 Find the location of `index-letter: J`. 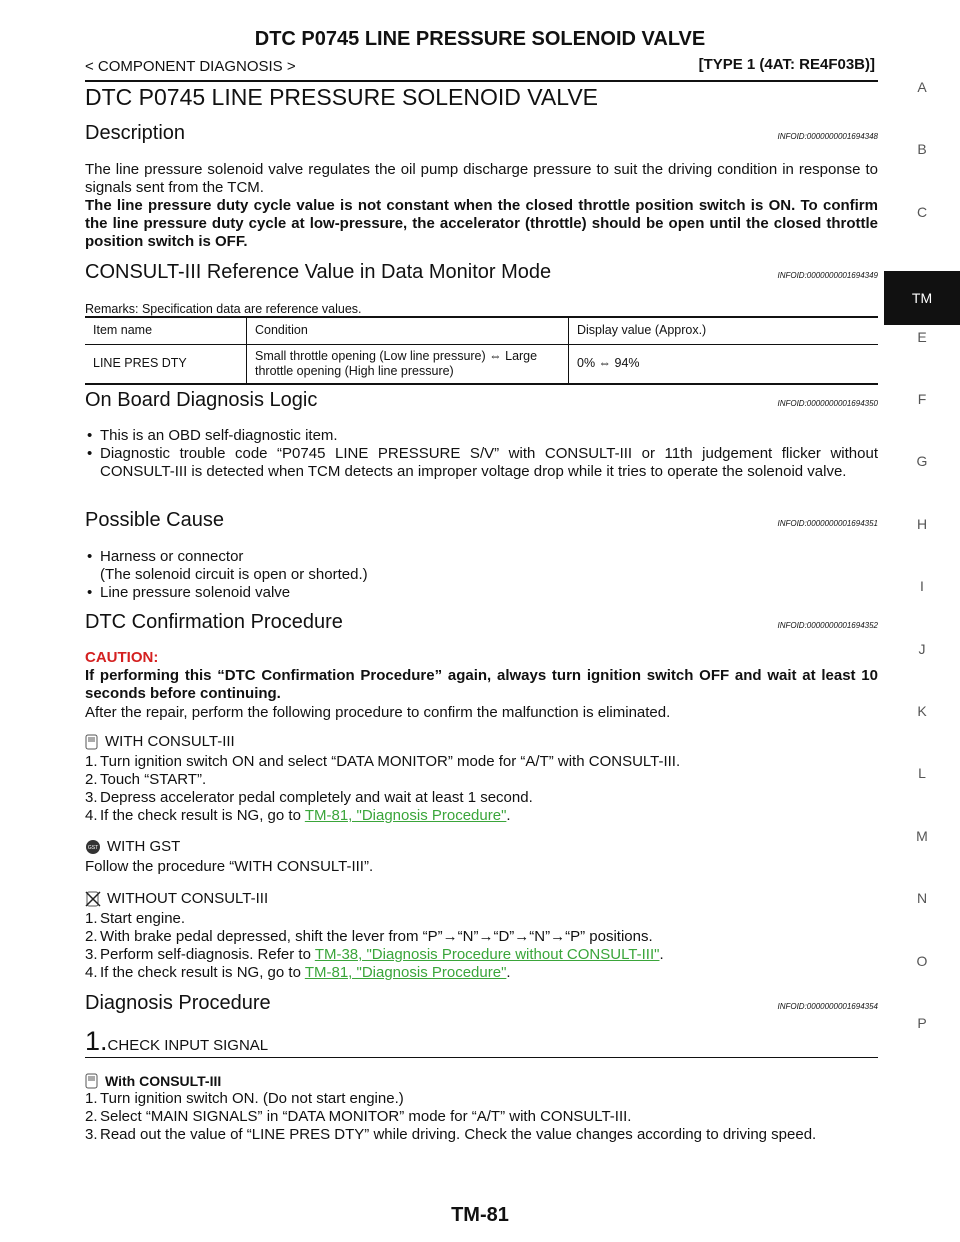

index-letter: J is located at coordinates (922, 648).